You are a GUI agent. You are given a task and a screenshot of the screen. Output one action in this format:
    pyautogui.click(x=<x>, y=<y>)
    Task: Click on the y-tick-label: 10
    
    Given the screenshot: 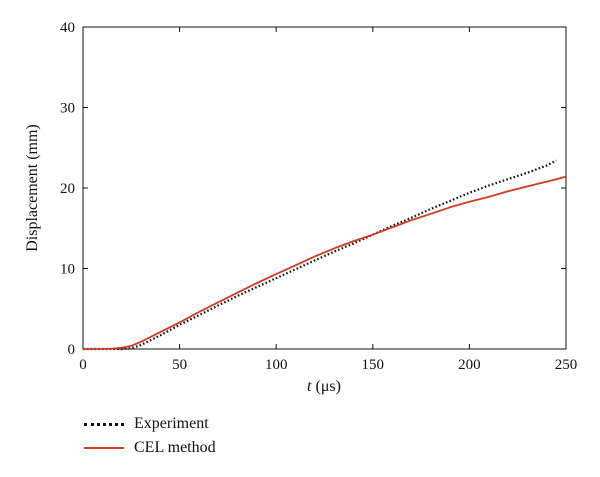 What is the action you would take?
    pyautogui.click(x=67, y=270)
    